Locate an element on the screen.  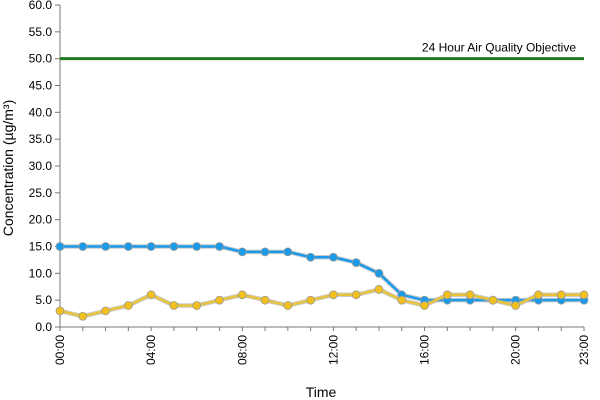
y-tick-label: 40.0 is located at coordinates (41, 112).